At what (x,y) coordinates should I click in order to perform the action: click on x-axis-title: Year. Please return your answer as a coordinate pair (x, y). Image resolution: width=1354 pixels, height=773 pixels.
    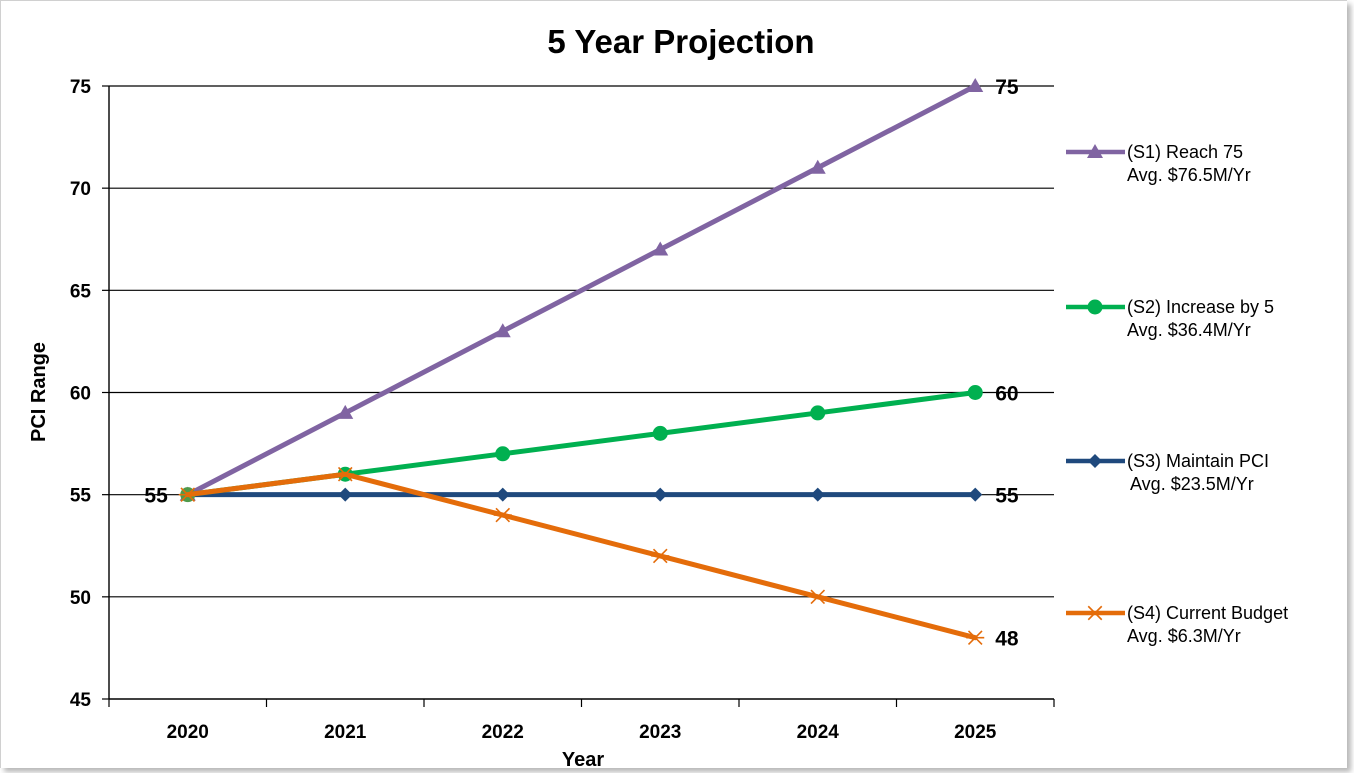
    Looking at the image, I should click on (583, 758).